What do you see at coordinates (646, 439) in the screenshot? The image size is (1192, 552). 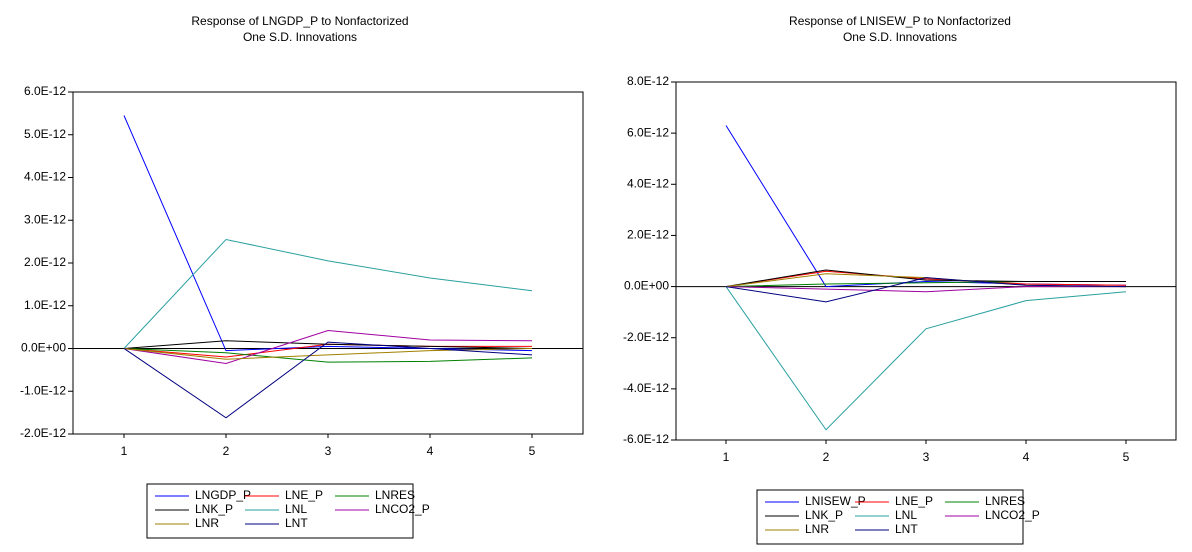 I see `y-tick-label: -6.0E-12` at bounding box center [646, 439].